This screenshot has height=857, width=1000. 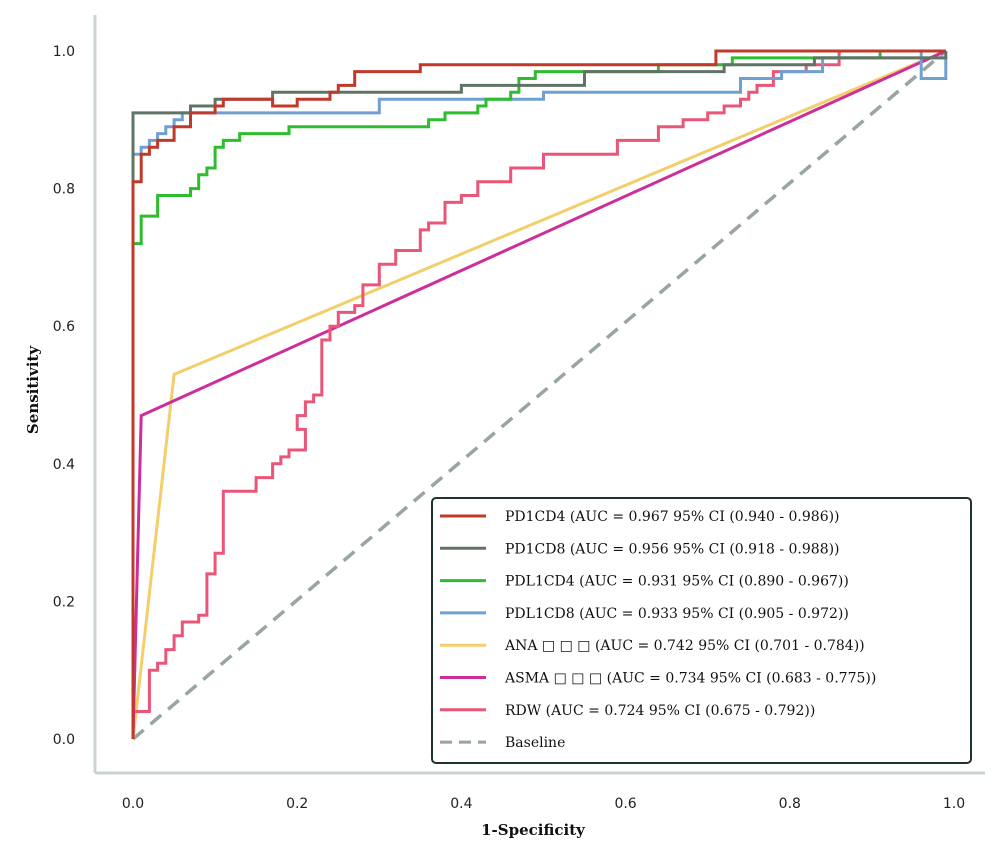 What do you see at coordinates (64, 465) in the screenshot?
I see `y-tick-label: 0.4` at bounding box center [64, 465].